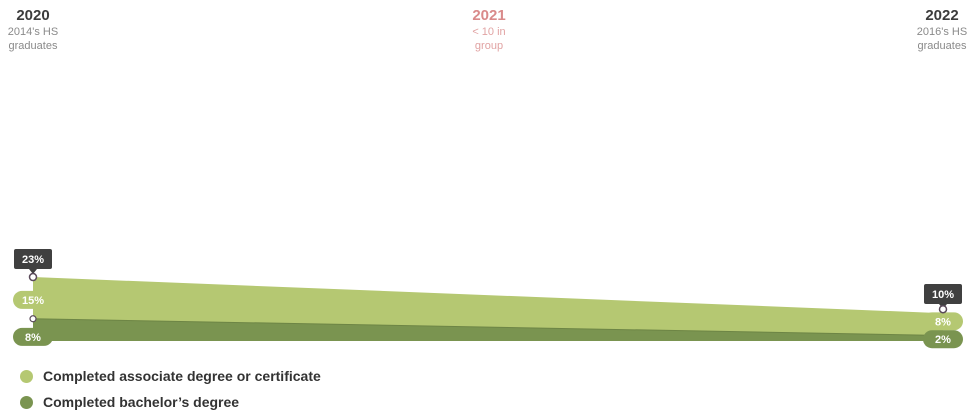 The height and width of the screenshot is (415, 973). I want to click on year-label: 2021, so click(489, 15).